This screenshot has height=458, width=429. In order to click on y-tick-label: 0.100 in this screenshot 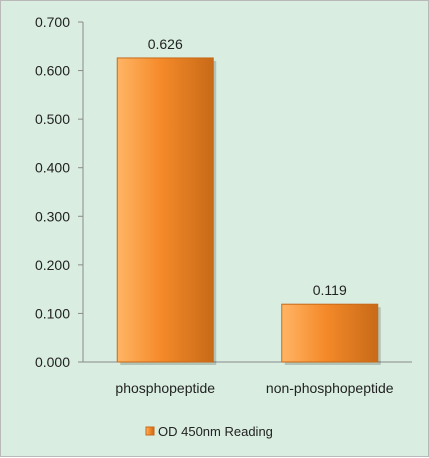, I will do `click(52, 313)`.